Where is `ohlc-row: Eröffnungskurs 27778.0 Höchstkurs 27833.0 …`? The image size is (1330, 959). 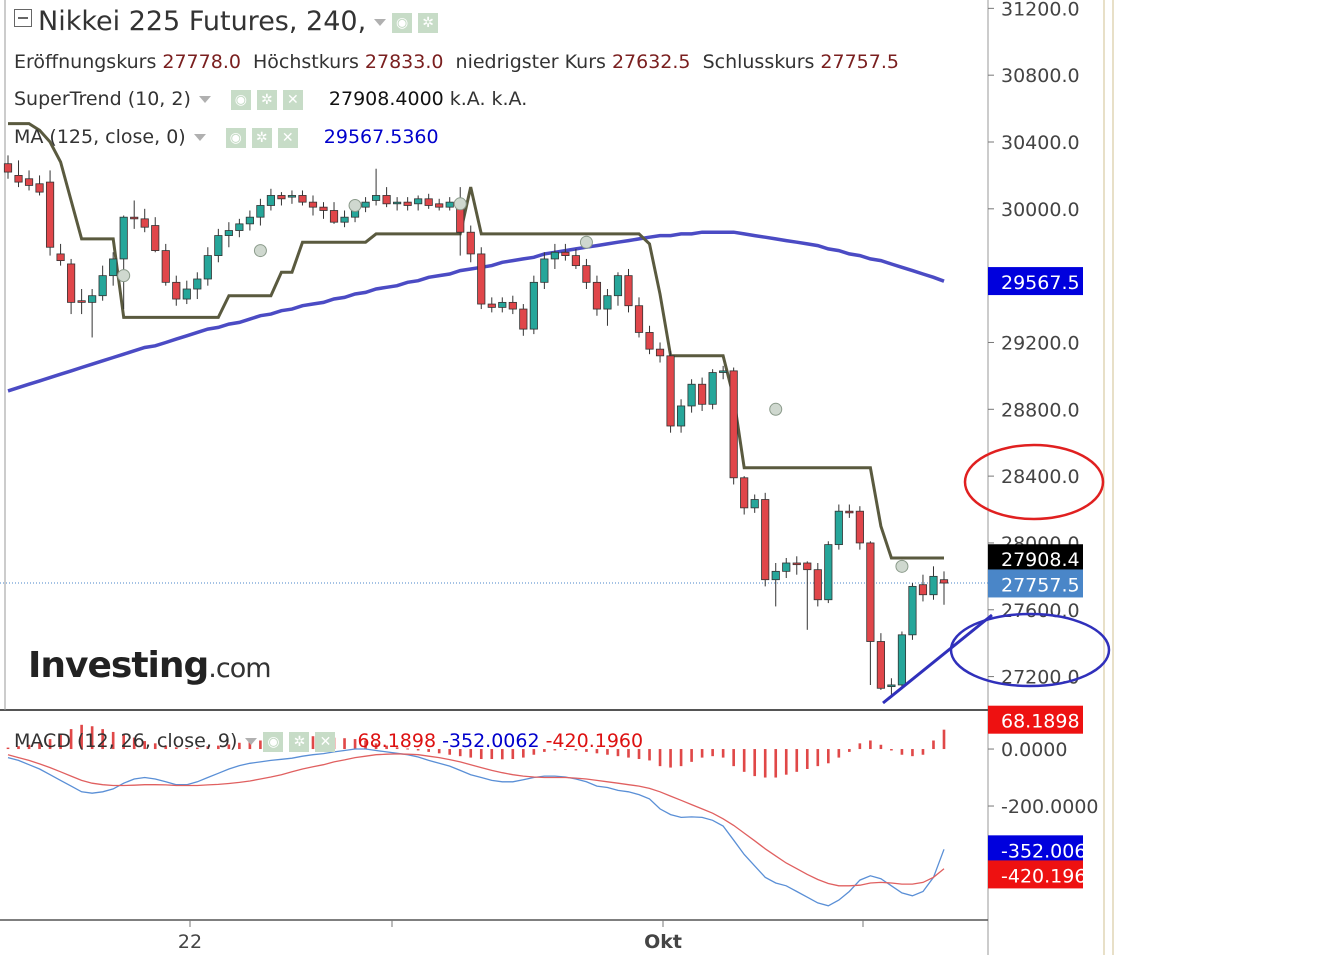
ohlc-row: Eröffnungskurs 27778.0 Höchstkurs 27833.0 … is located at coordinates (459, 62).